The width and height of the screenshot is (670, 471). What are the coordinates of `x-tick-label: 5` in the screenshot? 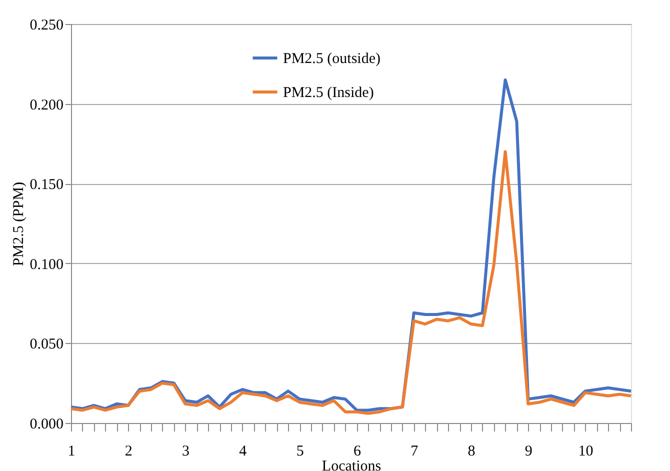 It's located at (300, 452).